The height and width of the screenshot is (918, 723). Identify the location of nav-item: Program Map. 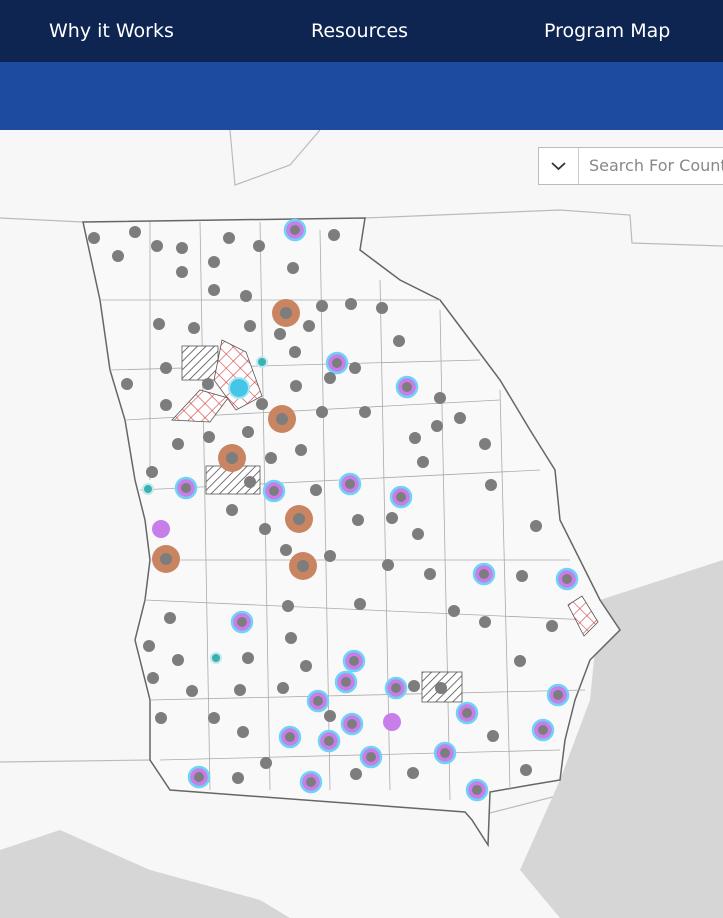
(607, 31).